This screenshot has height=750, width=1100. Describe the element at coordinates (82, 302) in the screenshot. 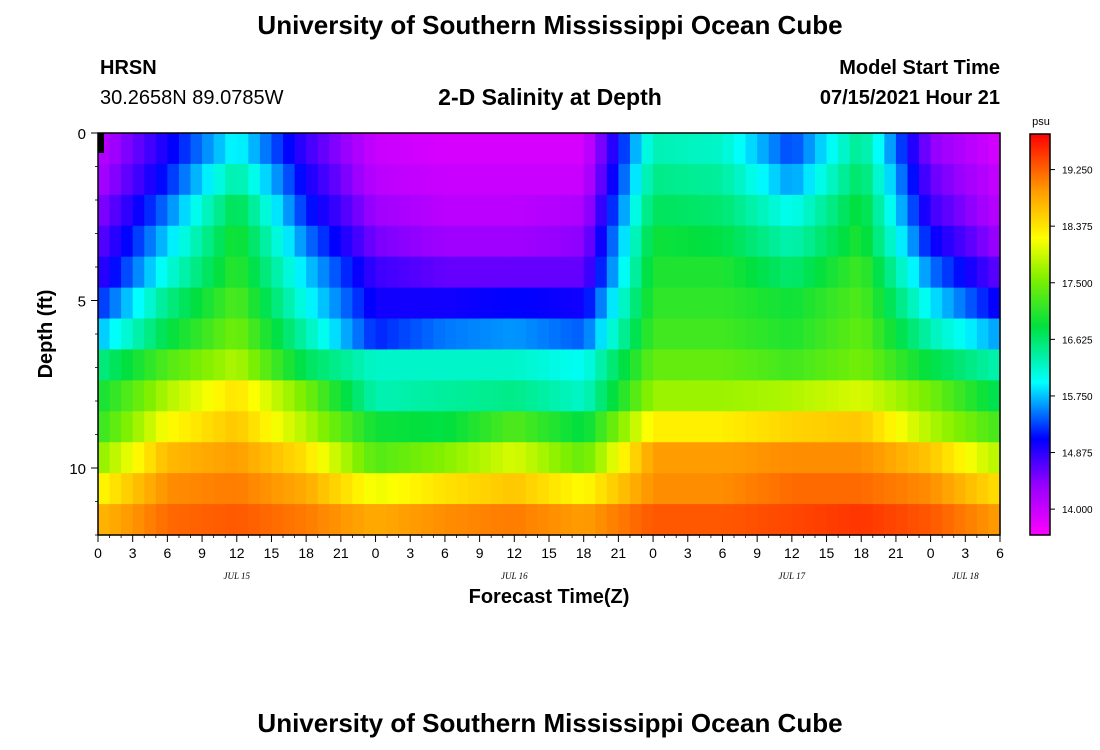

I see `y-tick-label: 5` at that location.